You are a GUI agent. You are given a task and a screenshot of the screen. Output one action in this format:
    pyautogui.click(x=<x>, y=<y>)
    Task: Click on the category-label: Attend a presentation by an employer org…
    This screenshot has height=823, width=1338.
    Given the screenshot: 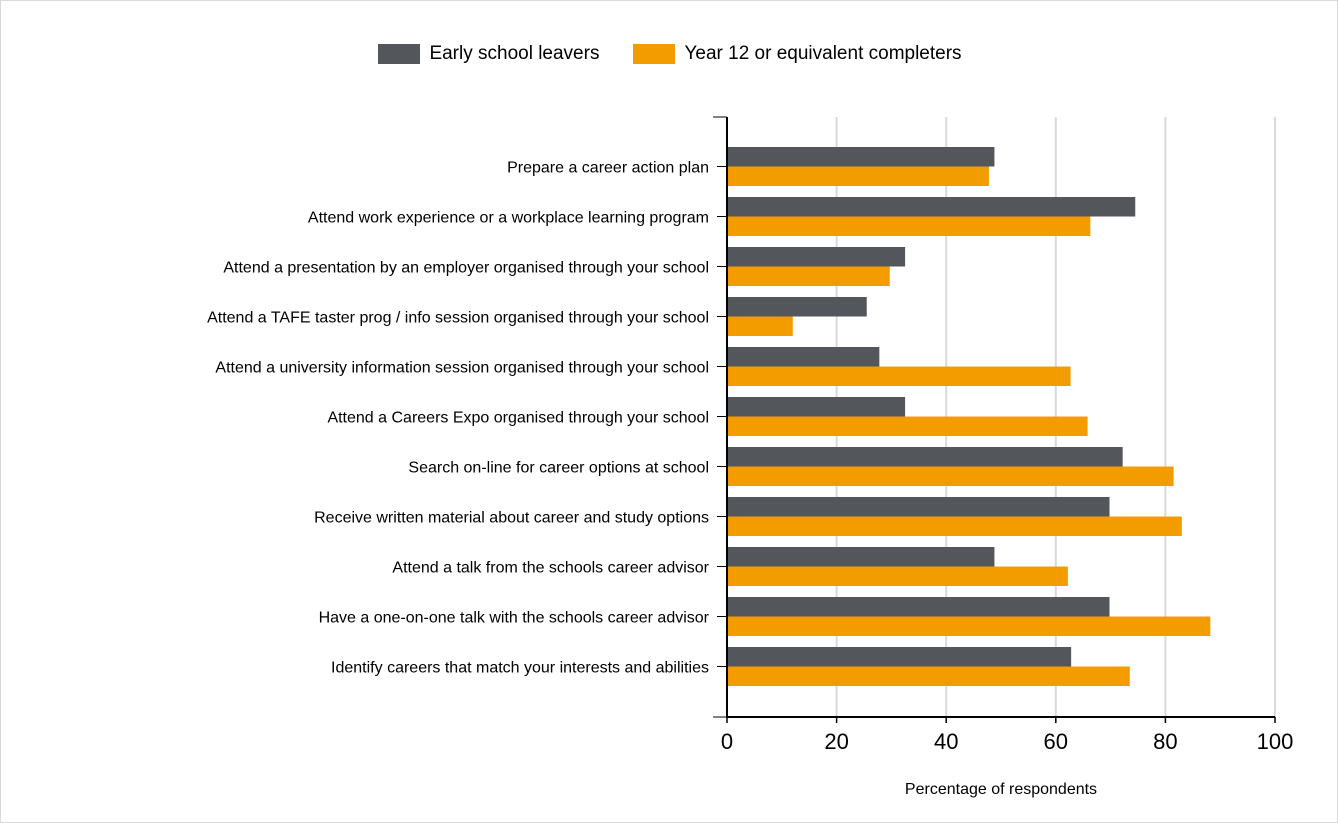 What is the action you would take?
    pyautogui.click(x=466, y=268)
    